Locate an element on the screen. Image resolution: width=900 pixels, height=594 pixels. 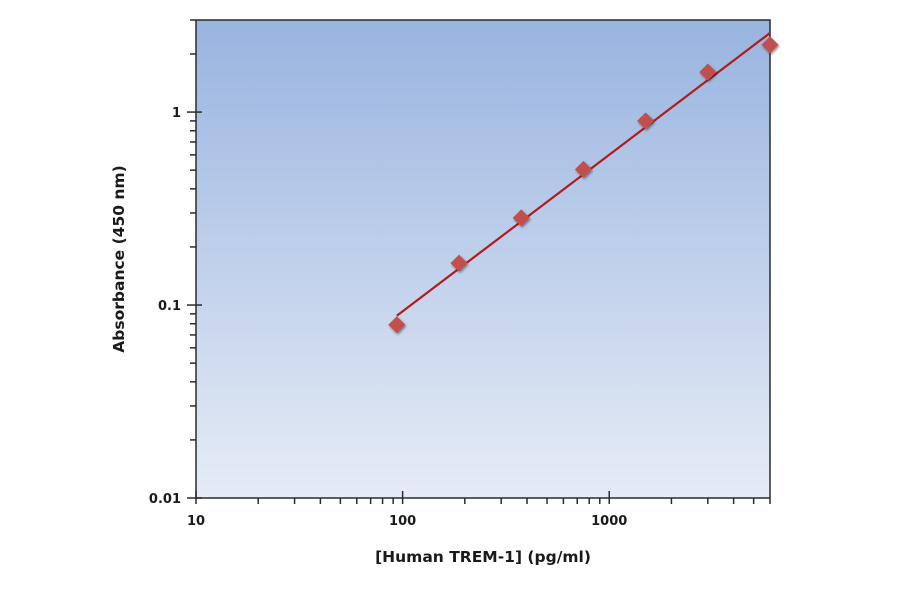
x-tick-label: 1000 is located at coordinates (609, 521).